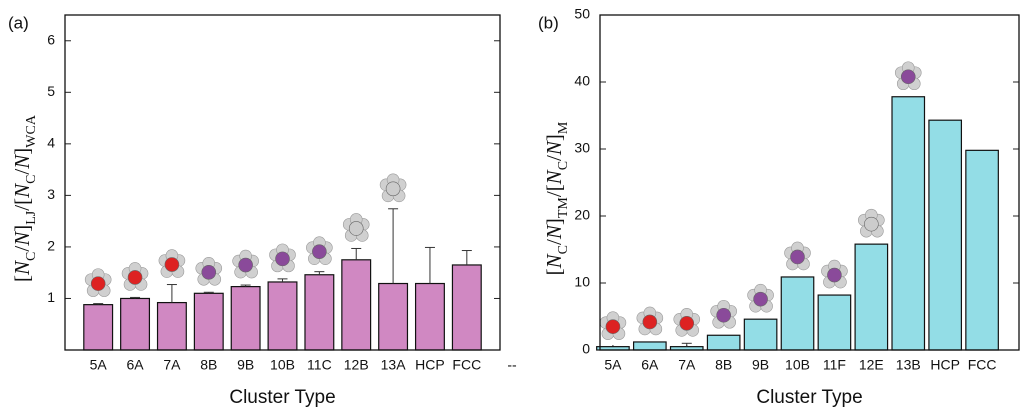 The width and height of the screenshot is (1031, 411). What do you see at coordinates (51, 297) in the screenshot?
I see `y-tick-label: 1` at bounding box center [51, 297].